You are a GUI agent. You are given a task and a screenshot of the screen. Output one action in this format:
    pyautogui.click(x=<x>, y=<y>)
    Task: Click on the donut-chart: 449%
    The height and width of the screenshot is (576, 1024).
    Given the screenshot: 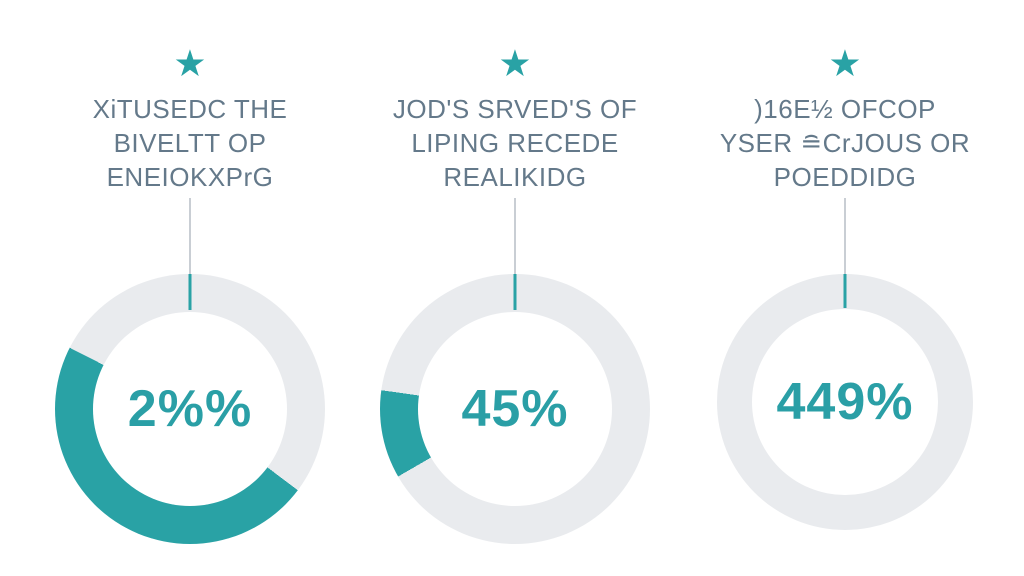 What is the action you would take?
    pyautogui.click(x=845, y=402)
    